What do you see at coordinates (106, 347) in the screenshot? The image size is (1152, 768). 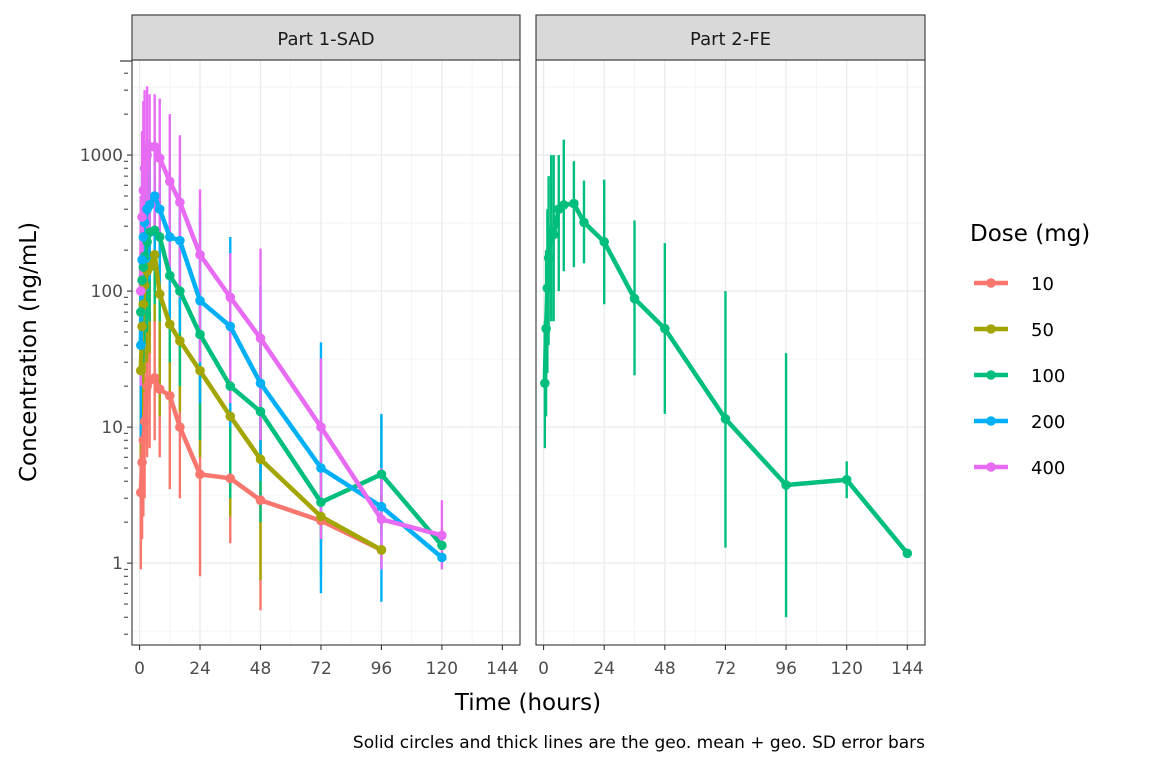 I see `y-axis: 1 10 100 1000` at bounding box center [106, 347].